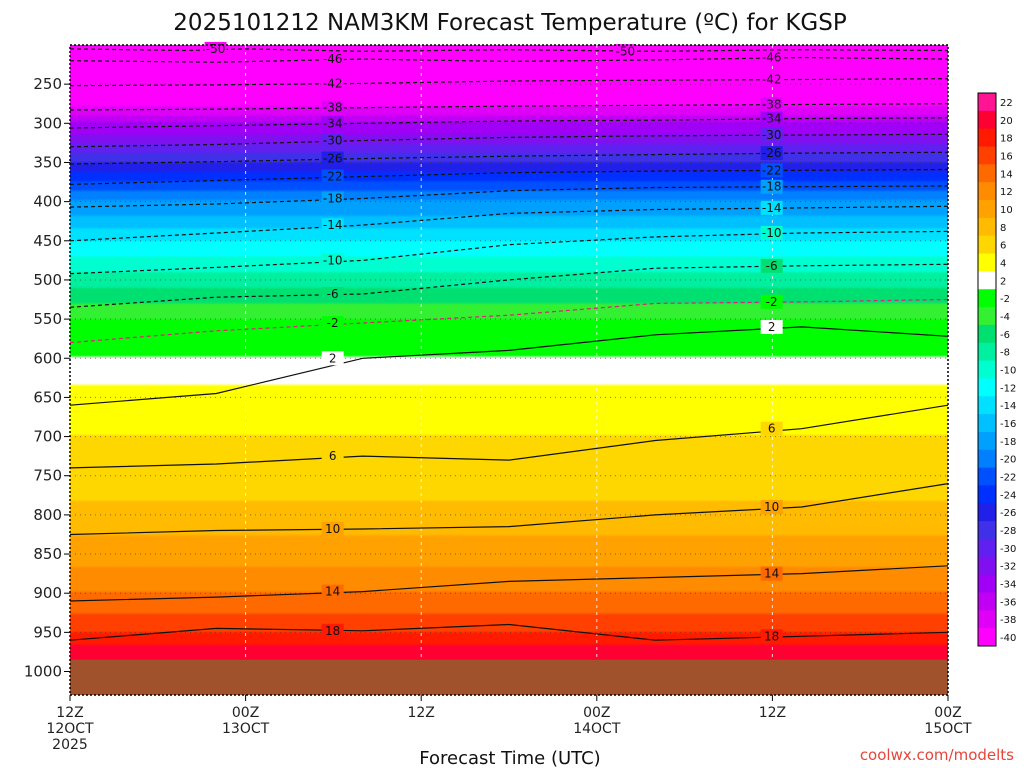 This screenshot has width=1024, height=768. I want to click on y-tick-label: 550, so click(47, 319).